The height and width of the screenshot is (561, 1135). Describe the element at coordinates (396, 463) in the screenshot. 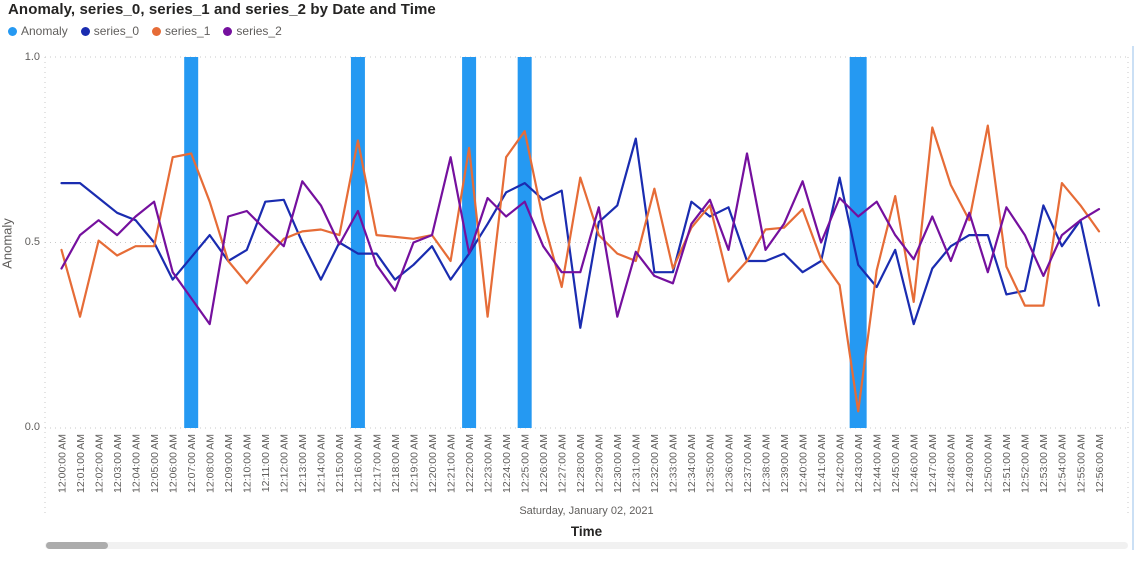

I see `x-tick-label: 12:18:00 AM` at that location.